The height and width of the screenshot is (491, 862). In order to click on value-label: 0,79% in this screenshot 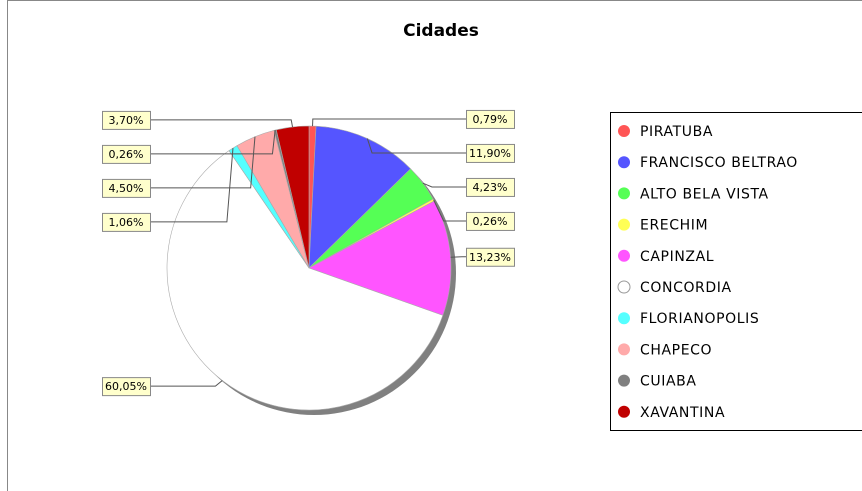, I will do `click(490, 119)`.